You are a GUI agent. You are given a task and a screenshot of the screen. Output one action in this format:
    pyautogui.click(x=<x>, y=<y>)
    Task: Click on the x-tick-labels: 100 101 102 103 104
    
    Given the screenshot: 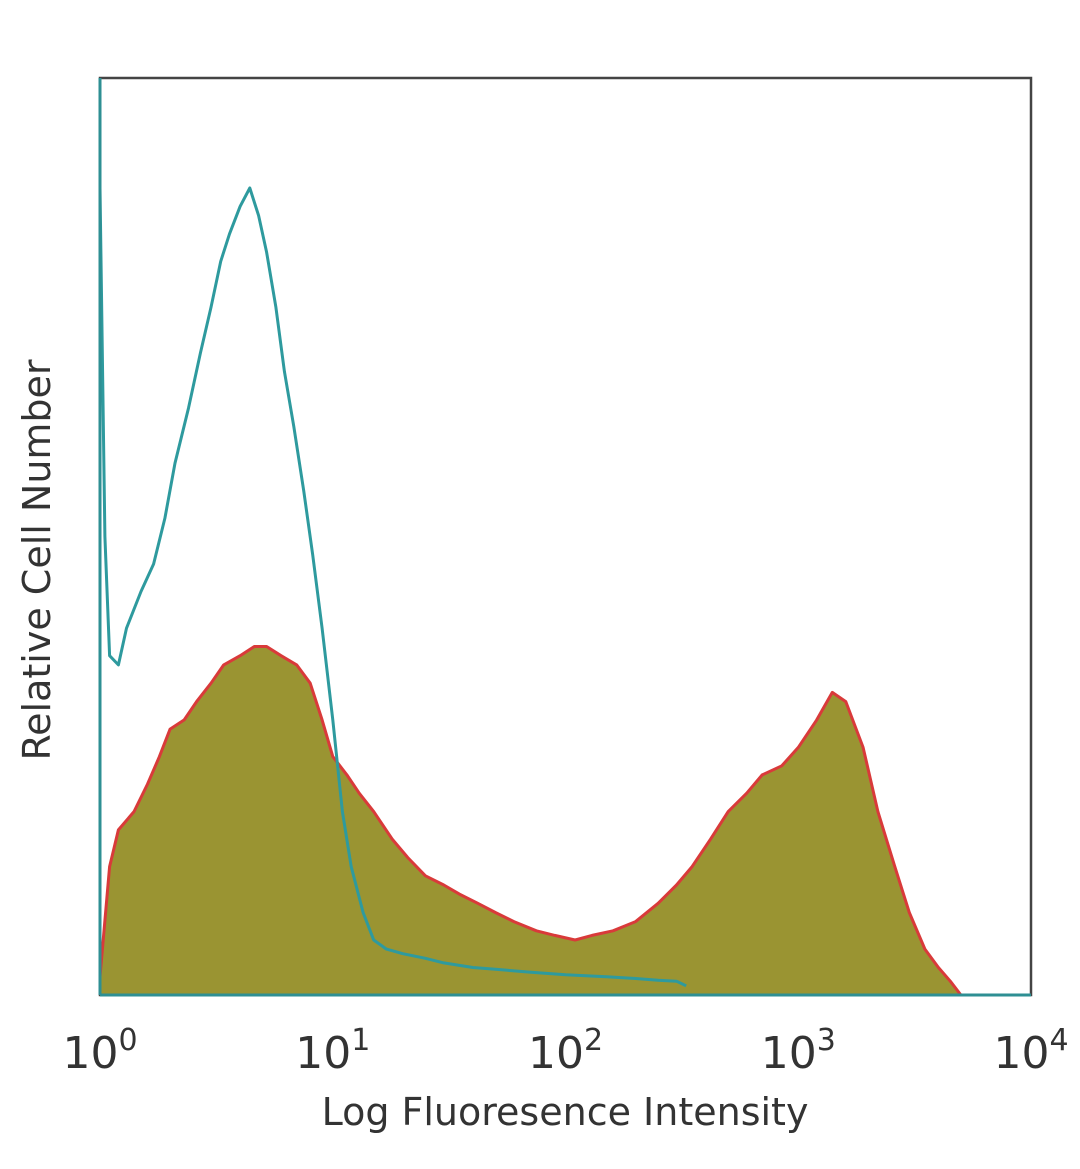 What is the action you would take?
    pyautogui.click(x=565, y=1051)
    